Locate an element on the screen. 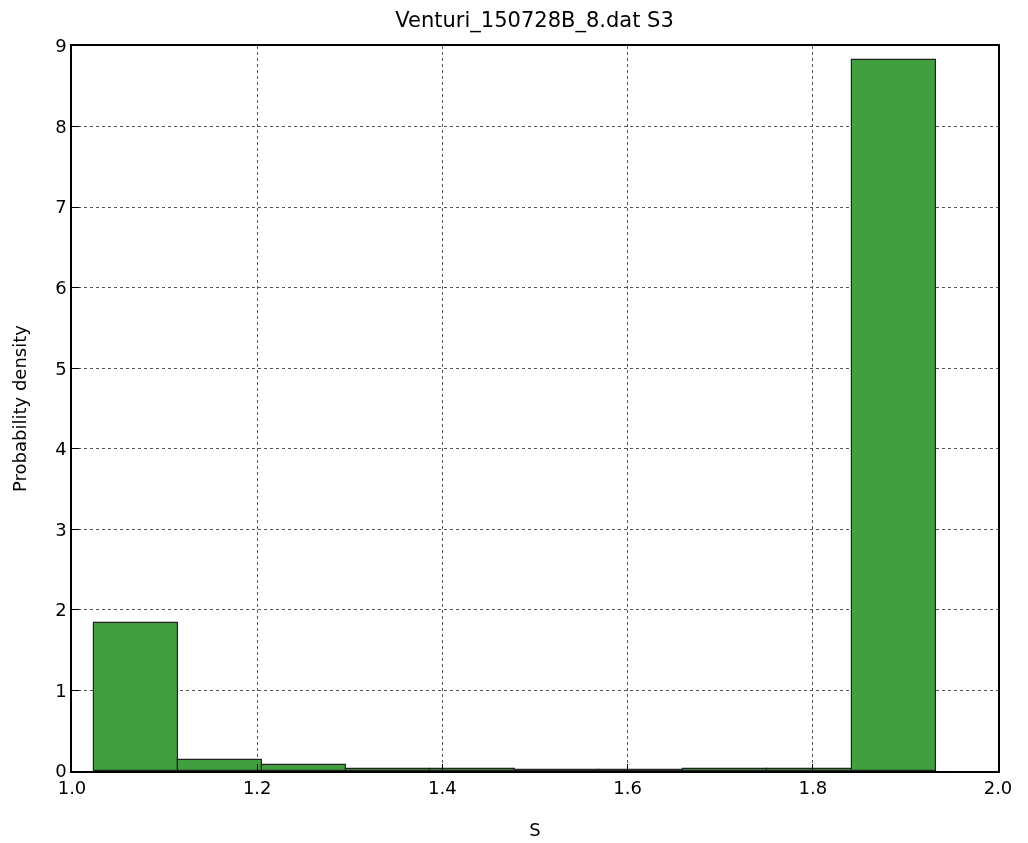  x-tick-label: 1.8 is located at coordinates (813, 788).